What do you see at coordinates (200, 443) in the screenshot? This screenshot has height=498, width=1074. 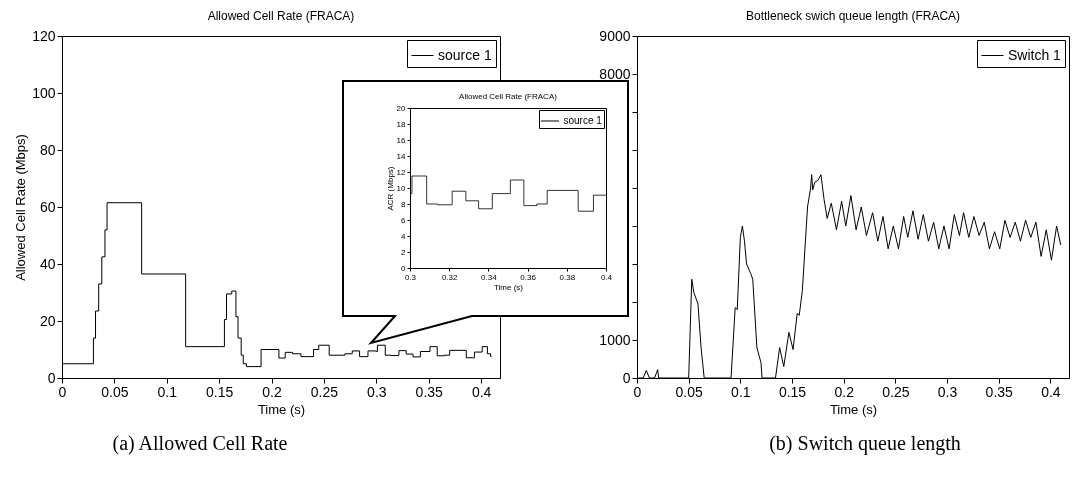 I see `text: (a) Allowed Cell Rate` at bounding box center [200, 443].